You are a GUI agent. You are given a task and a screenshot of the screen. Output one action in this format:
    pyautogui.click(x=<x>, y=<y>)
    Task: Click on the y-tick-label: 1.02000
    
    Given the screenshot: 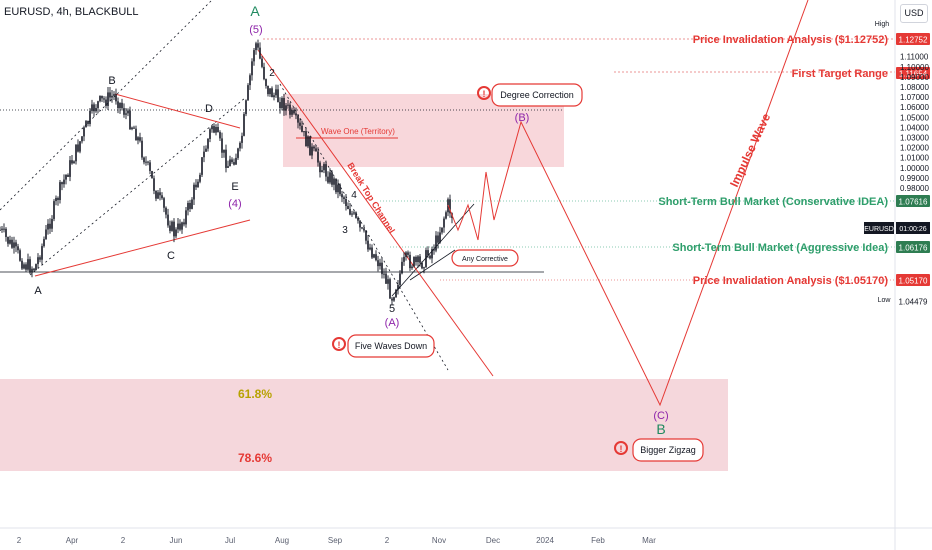 What is the action you would take?
    pyautogui.click(x=914, y=148)
    